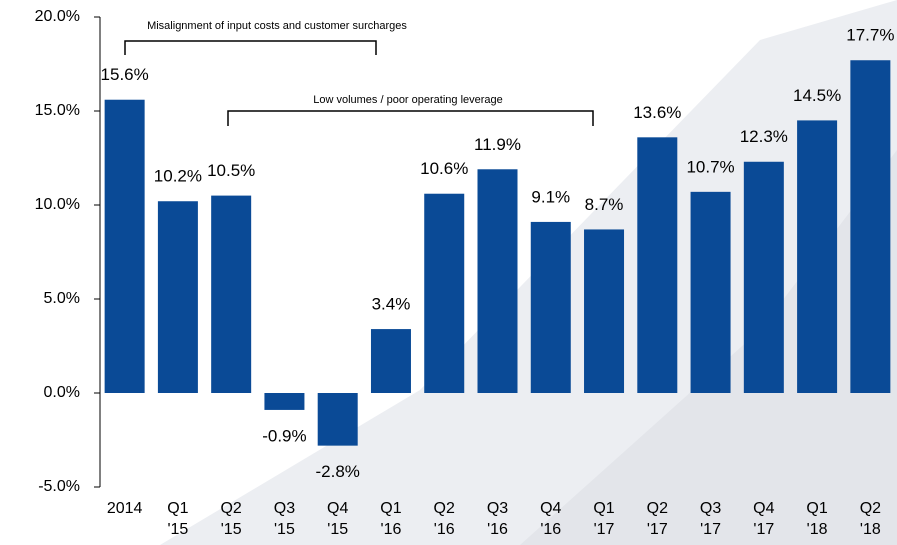  Describe the element at coordinates (390, 519) in the screenshot. I see `x-tick-label: Q1'16` at that location.